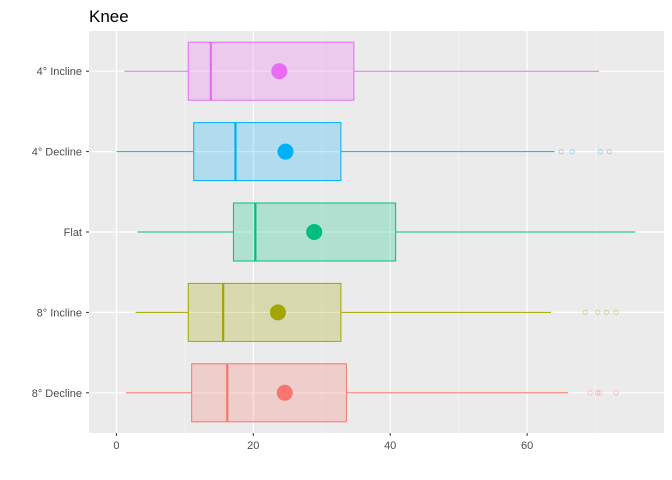 Image resolution: width=672 pixels, height=480 pixels. What do you see at coordinates (59, 72) in the screenshot?
I see `y-tick-label: 4° Incline` at bounding box center [59, 72].